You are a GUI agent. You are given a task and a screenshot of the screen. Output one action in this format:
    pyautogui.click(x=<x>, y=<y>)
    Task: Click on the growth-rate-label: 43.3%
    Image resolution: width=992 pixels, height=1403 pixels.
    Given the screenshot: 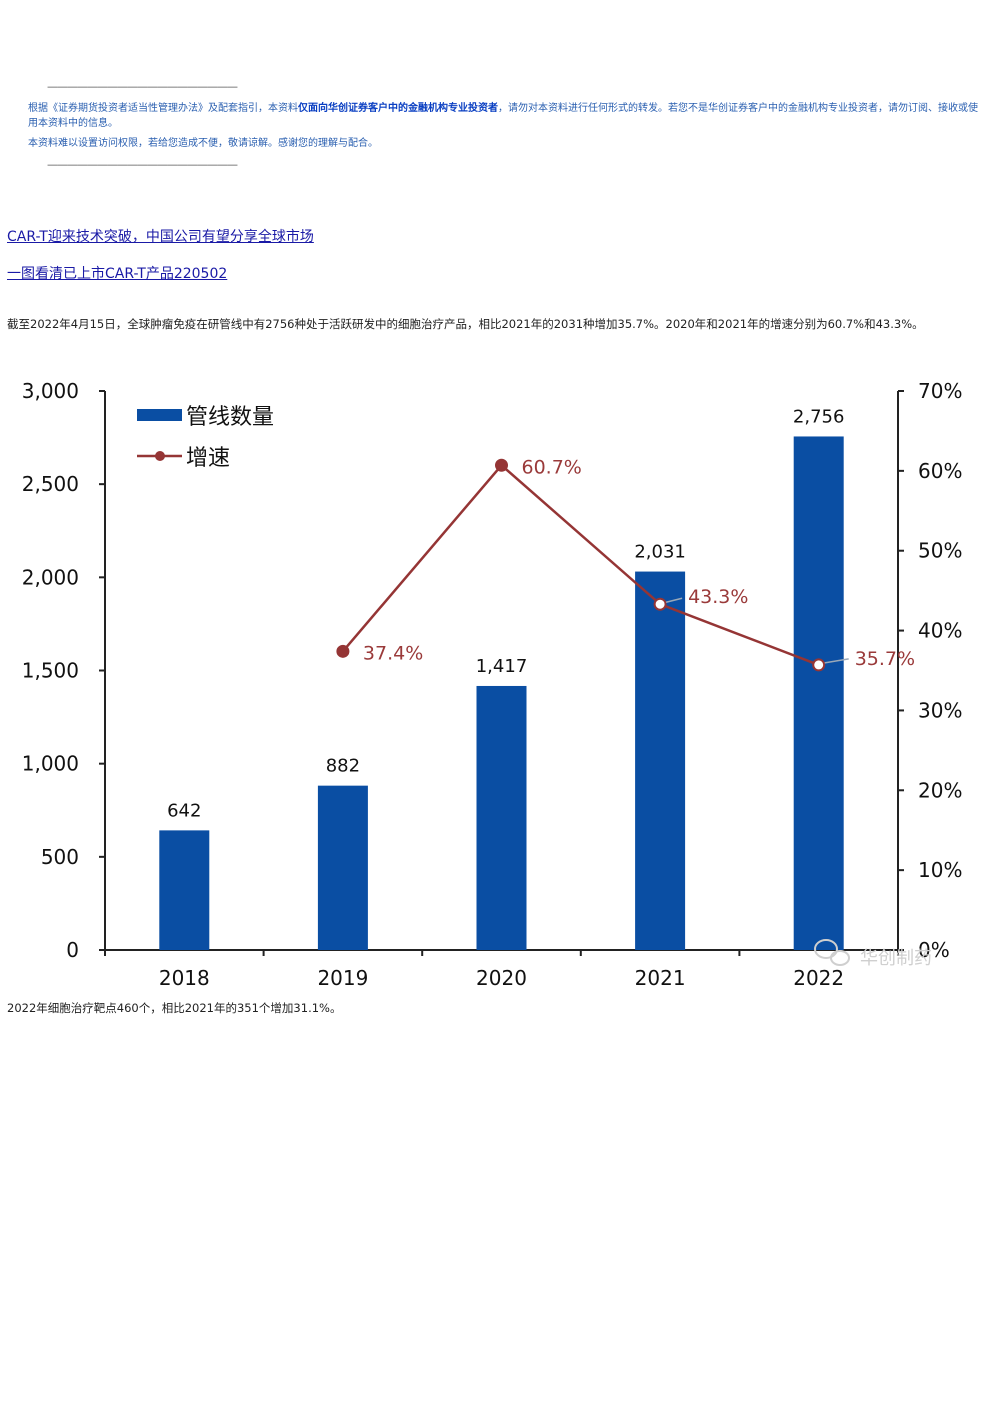 What is the action you would take?
    pyautogui.click(x=718, y=597)
    